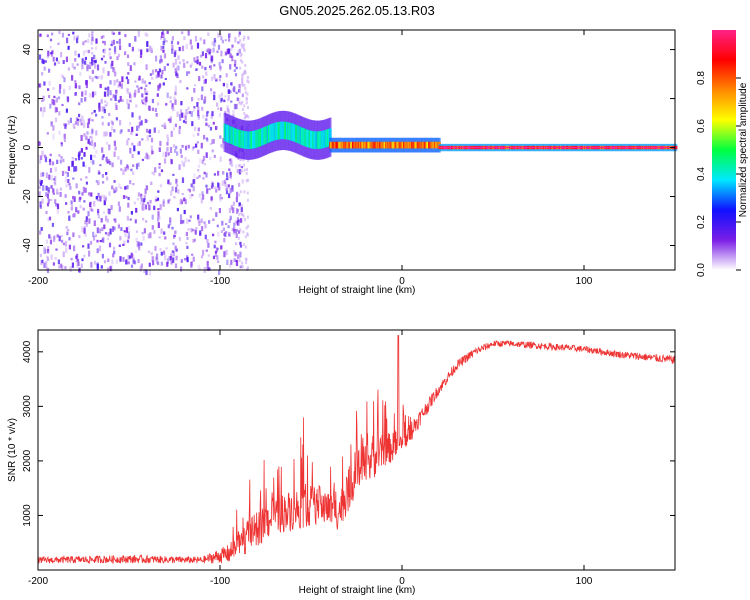 The height and width of the screenshot is (600, 750). What do you see at coordinates (385, 145) in the screenshot?
I see `heatmap-region-narrowing-line` at bounding box center [385, 145].